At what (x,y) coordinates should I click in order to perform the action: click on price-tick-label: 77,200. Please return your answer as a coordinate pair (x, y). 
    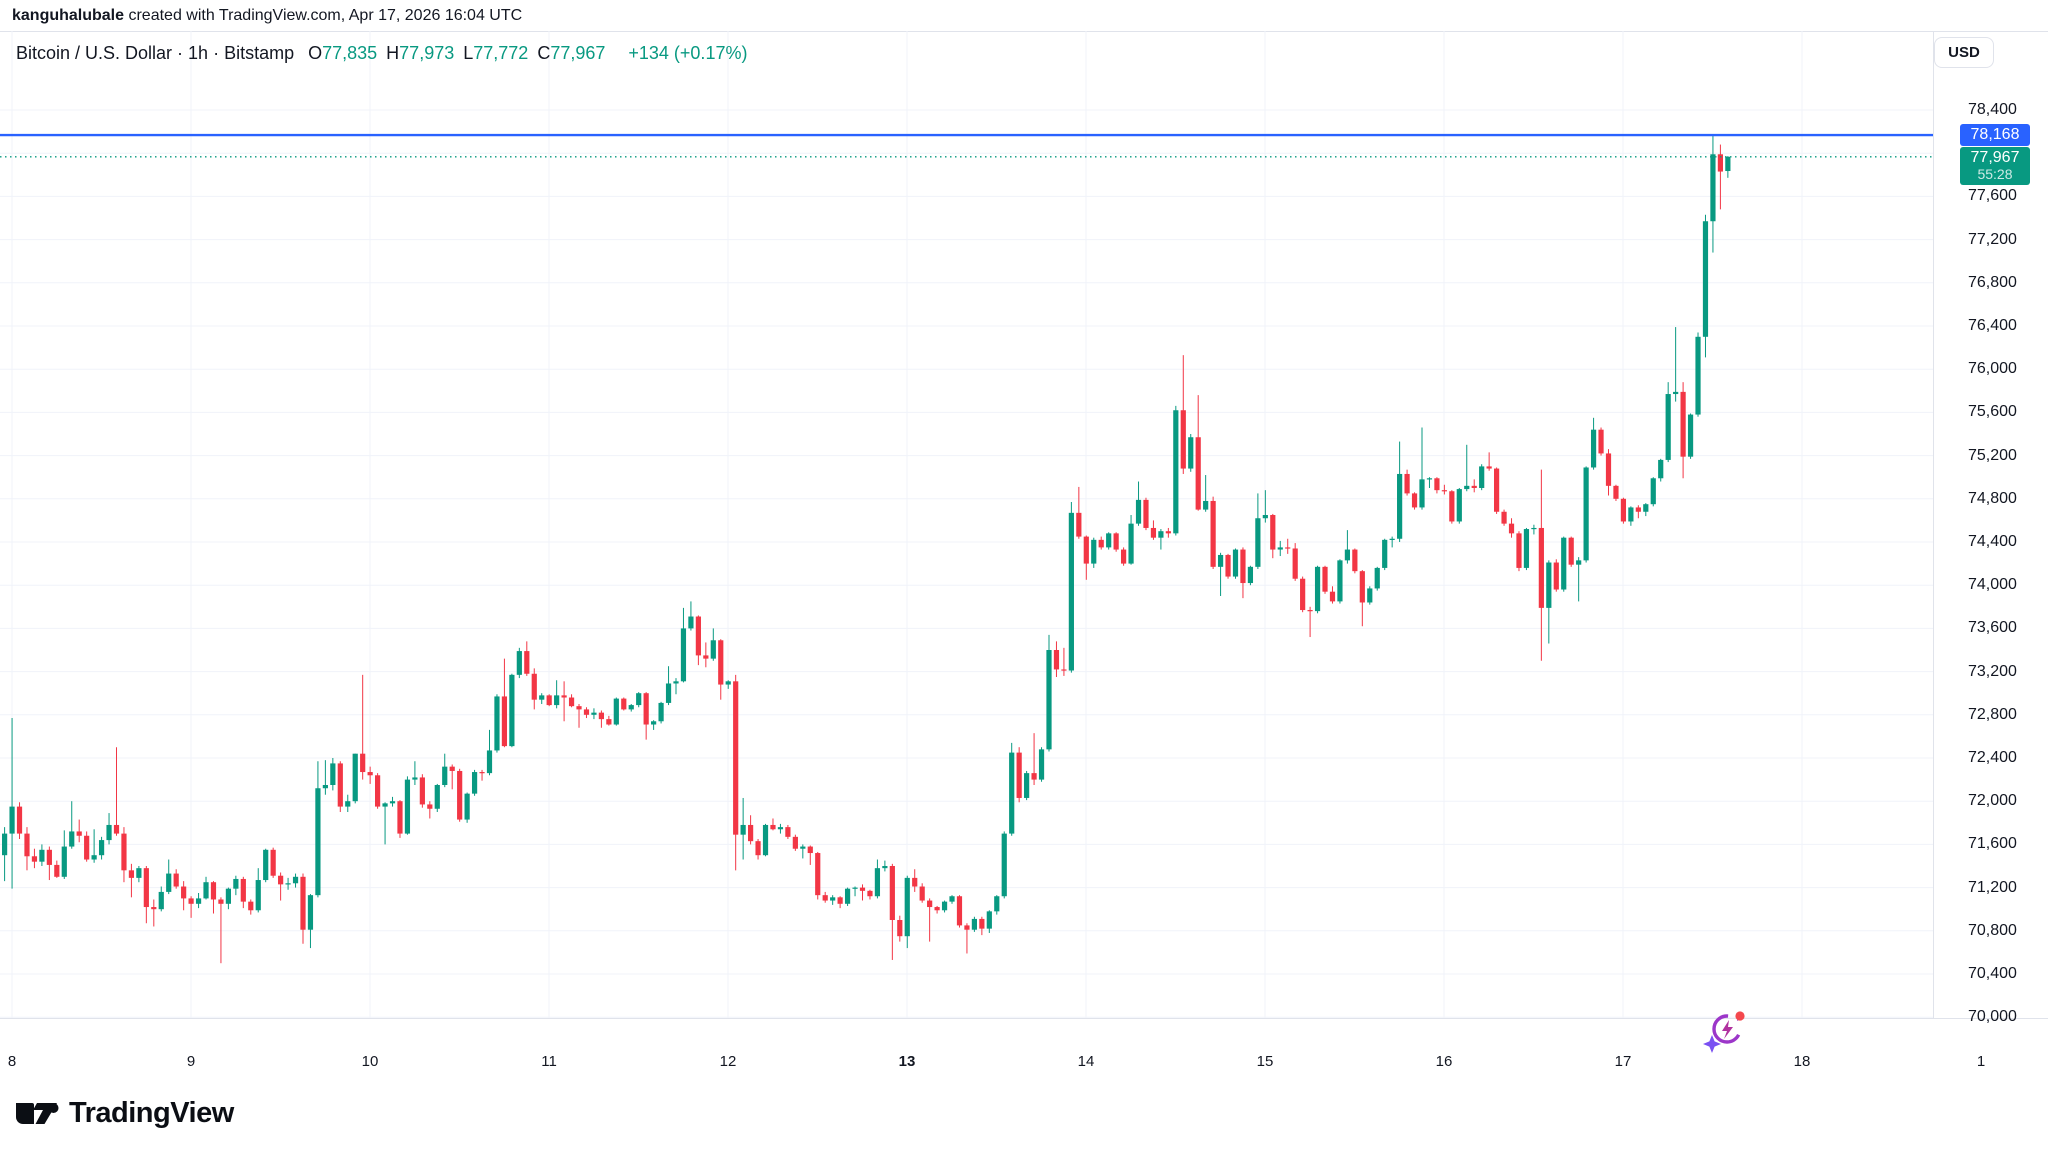
    Looking at the image, I should click on (1992, 239).